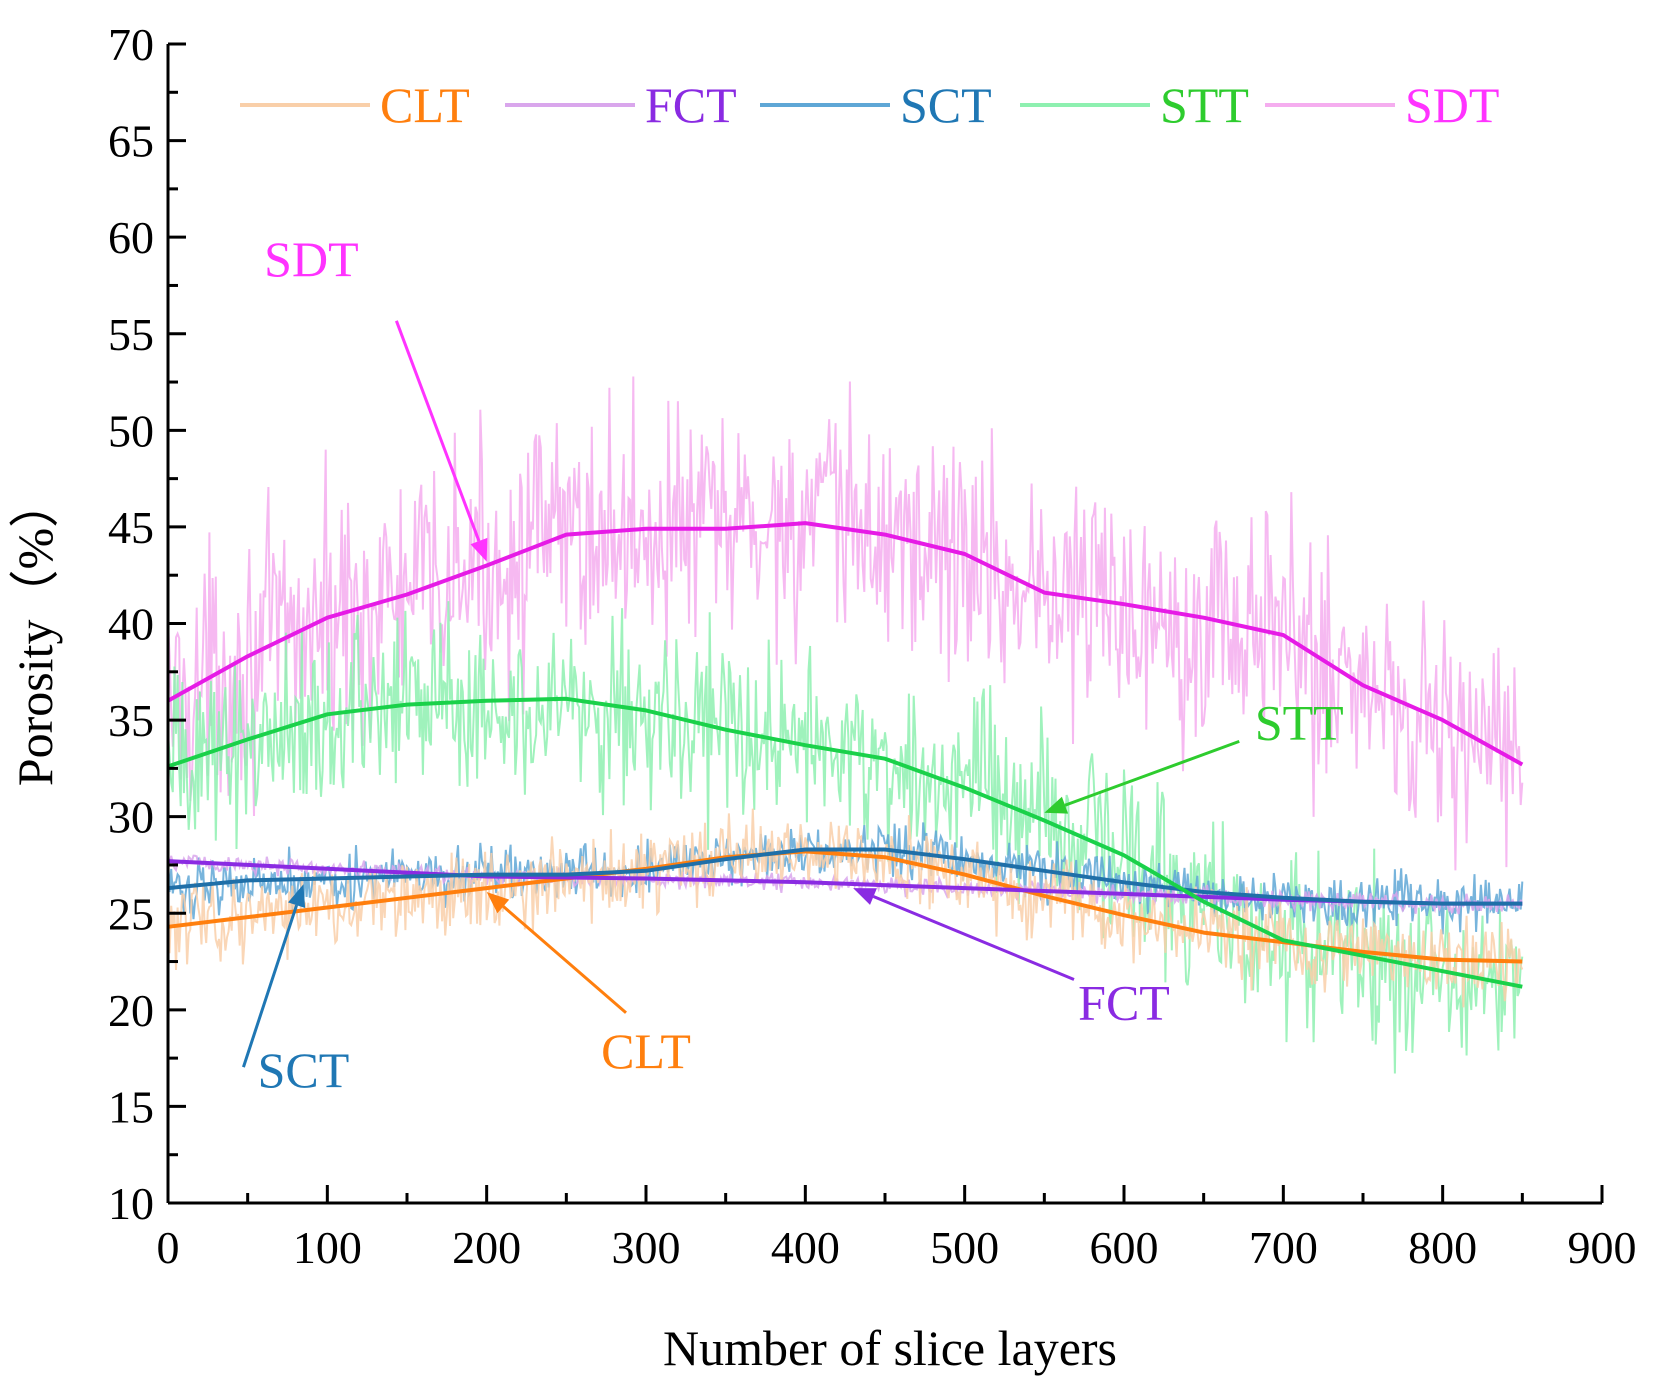  Describe the element at coordinates (131, 913) in the screenshot. I see `y-tick-label: 25` at that location.